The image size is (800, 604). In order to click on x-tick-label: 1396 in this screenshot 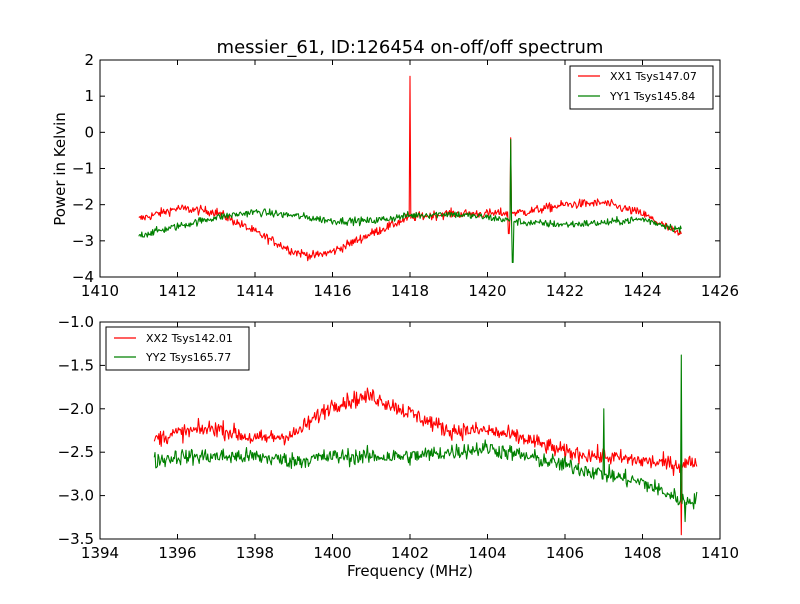, I will do `click(177, 553)`.